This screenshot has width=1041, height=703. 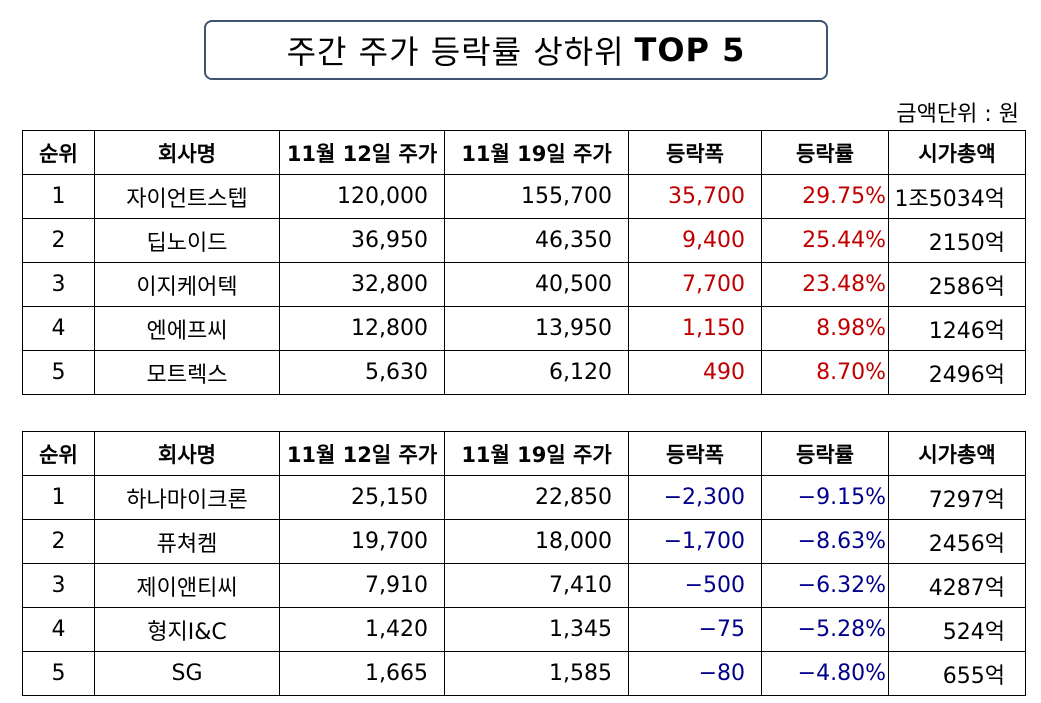 I want to click on price-nov19-cell: 22,850, so click(x=536, y=497).